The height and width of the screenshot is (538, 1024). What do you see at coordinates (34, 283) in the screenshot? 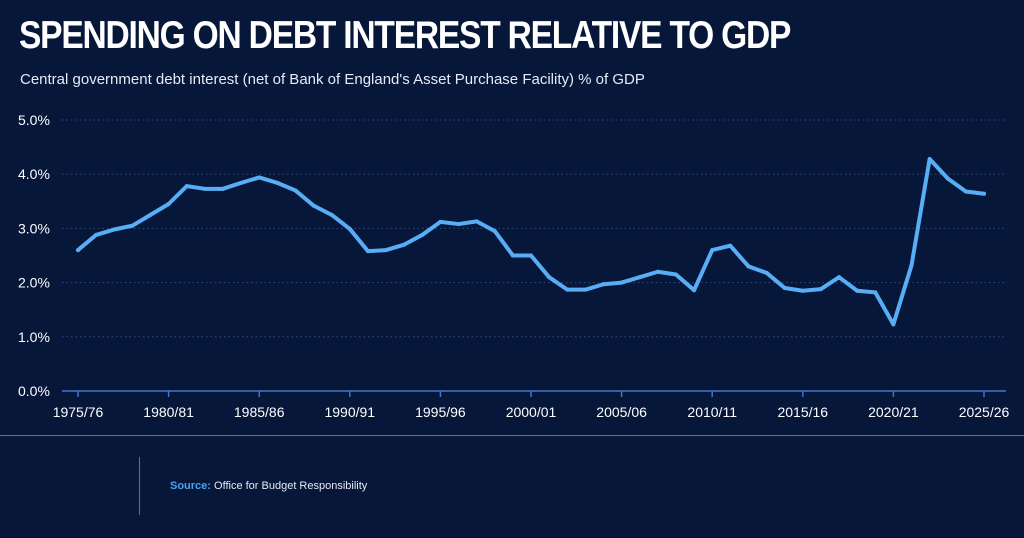
I see `y-tick-label: 2.0%` at bounding box center [34, 283].